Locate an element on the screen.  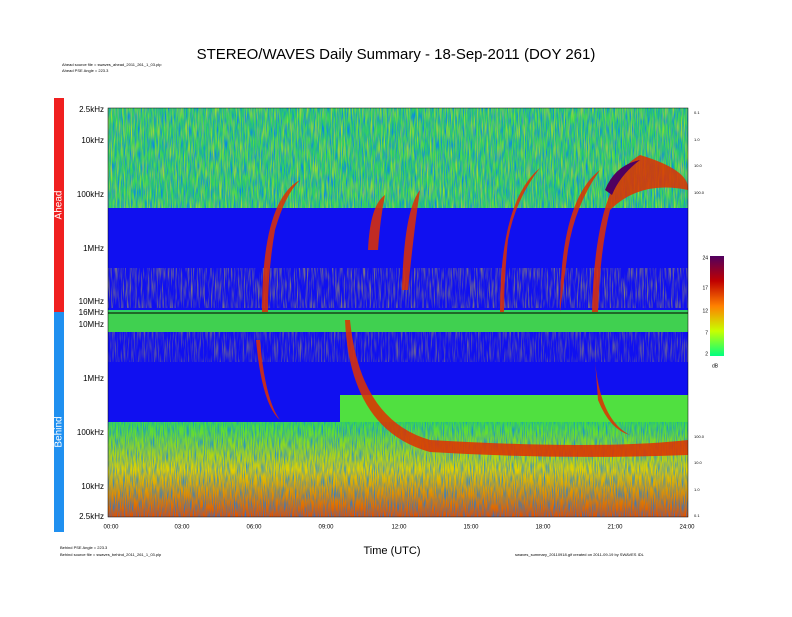
x-tick-label: 21:00 is located at coordinates (615, 528).